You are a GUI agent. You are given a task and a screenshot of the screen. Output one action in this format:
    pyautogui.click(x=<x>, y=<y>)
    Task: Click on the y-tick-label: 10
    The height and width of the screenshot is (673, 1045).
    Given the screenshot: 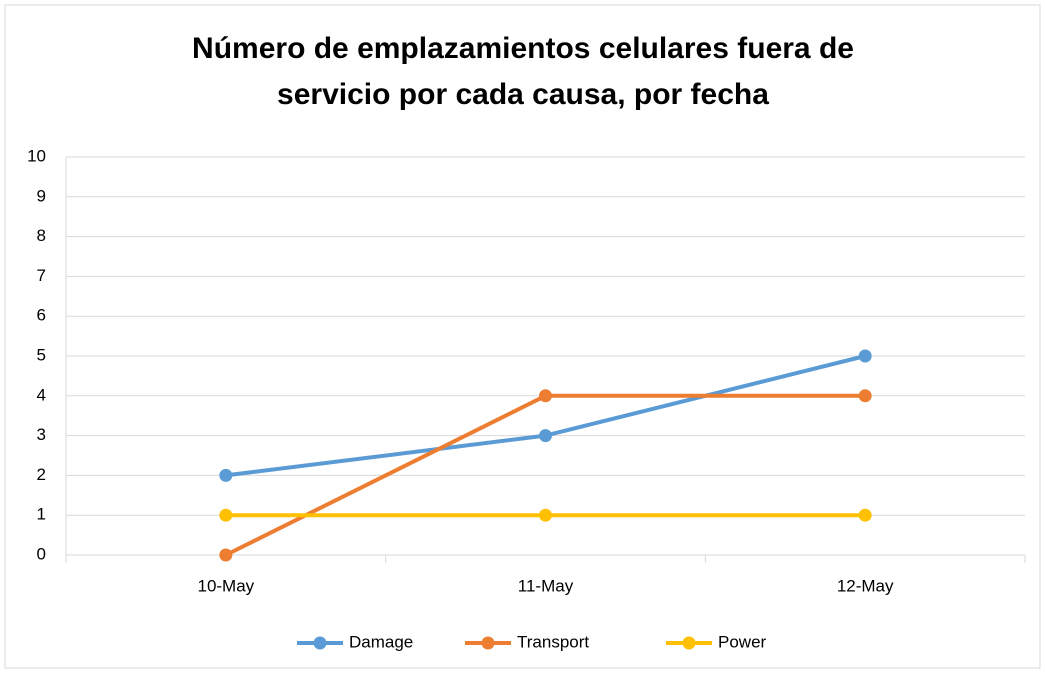 What is the action you would take?
    pyautogui.click(x=36, y=155)
    